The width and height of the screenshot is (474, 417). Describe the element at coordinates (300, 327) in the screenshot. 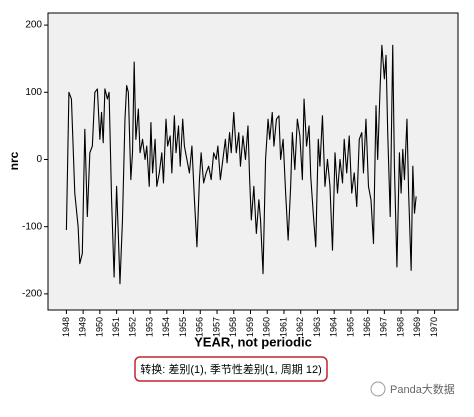

I see `x-tick-label: 1962` at that location.